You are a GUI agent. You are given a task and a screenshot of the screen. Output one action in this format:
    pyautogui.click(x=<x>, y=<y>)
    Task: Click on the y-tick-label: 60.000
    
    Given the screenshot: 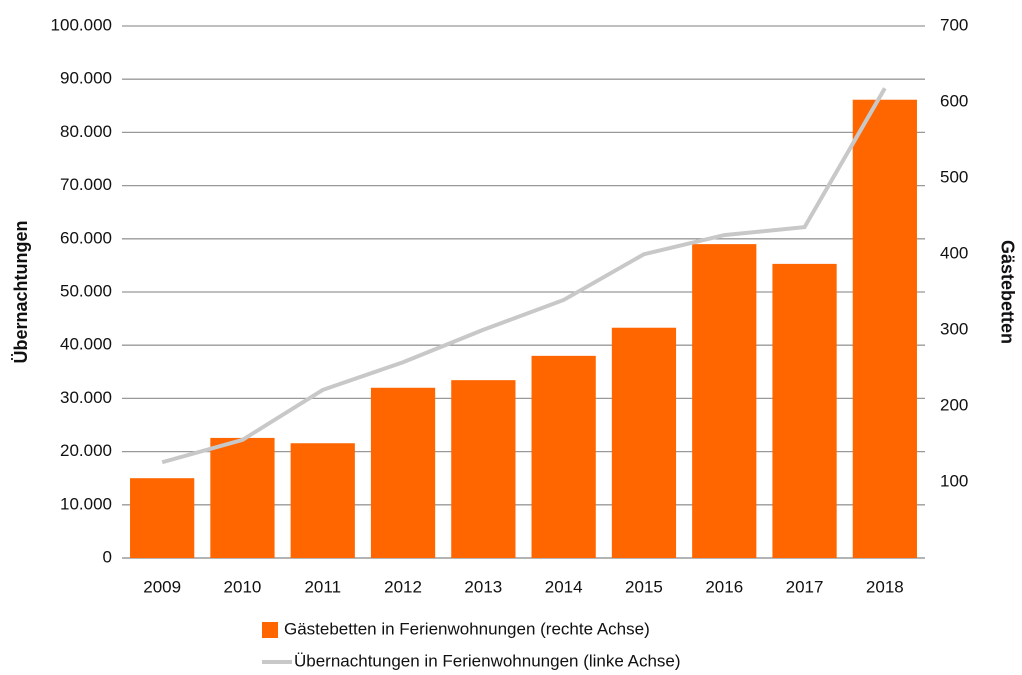 What is the action you would take?
    pyautogui.click(x=86, y=237)
    